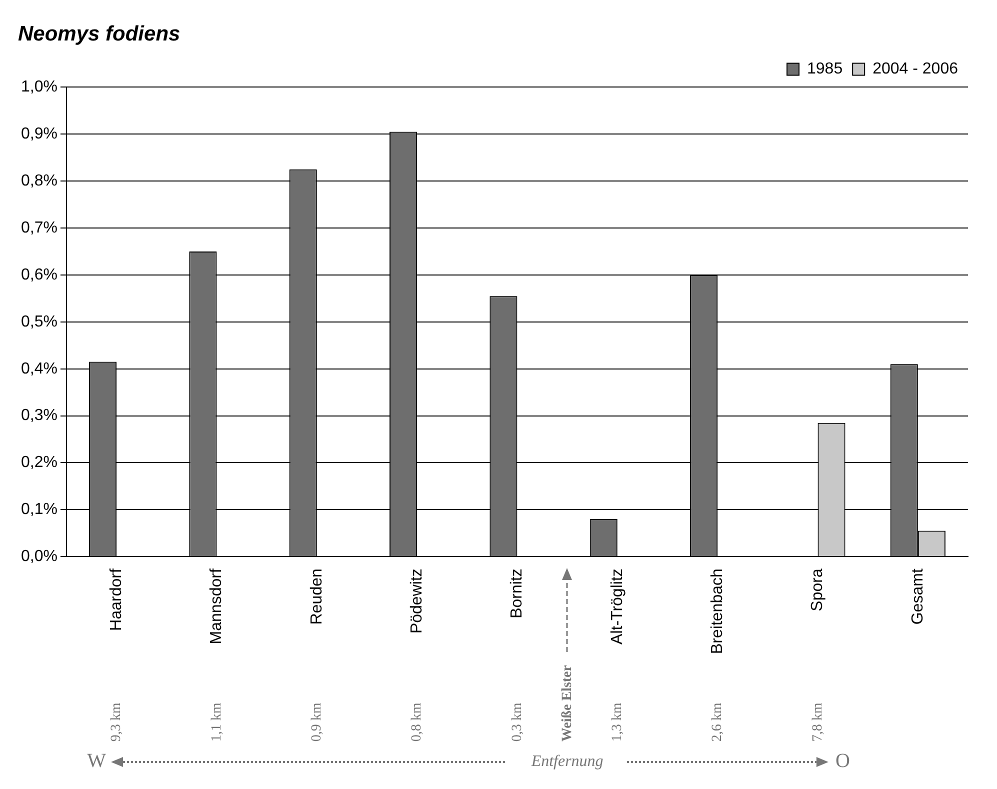  Describe the element at coordinates (39, 415) in the screenshot. I see `y-tick-label: 0,3%` at that location.